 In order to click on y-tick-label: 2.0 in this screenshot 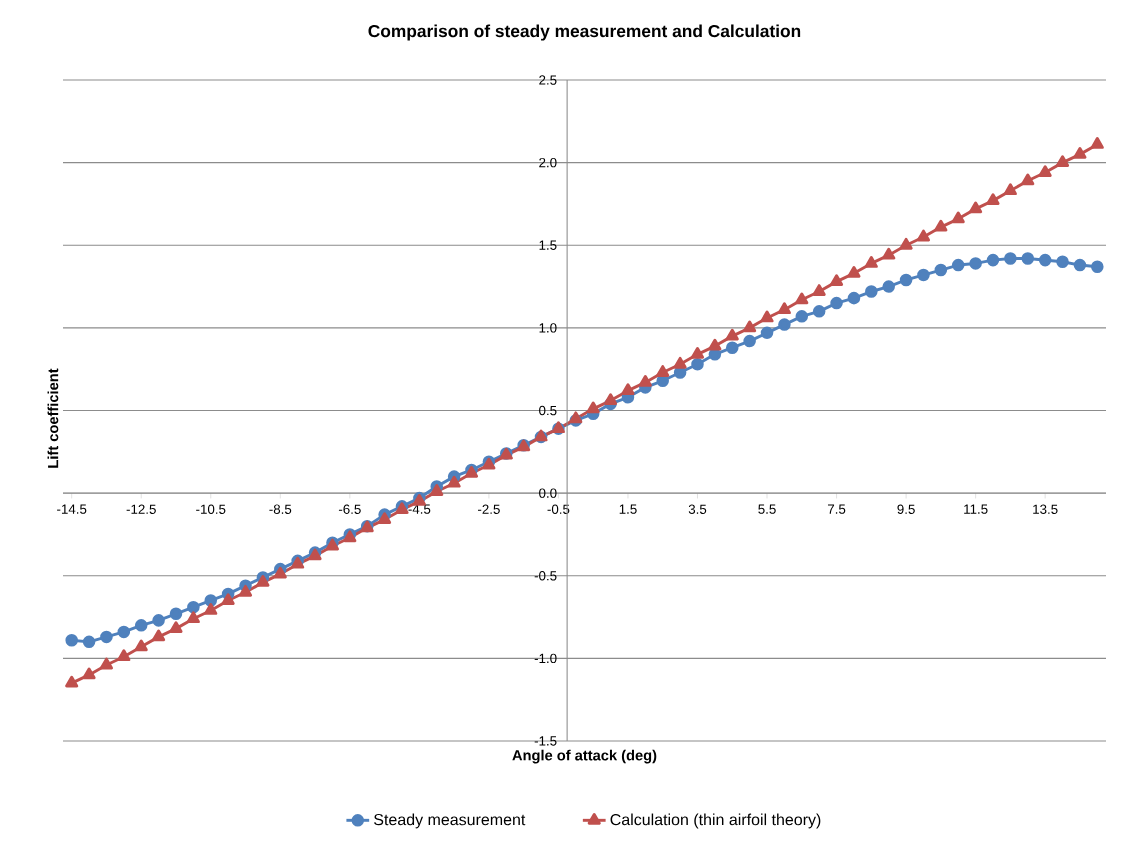, I will do `click(548, 162)`.